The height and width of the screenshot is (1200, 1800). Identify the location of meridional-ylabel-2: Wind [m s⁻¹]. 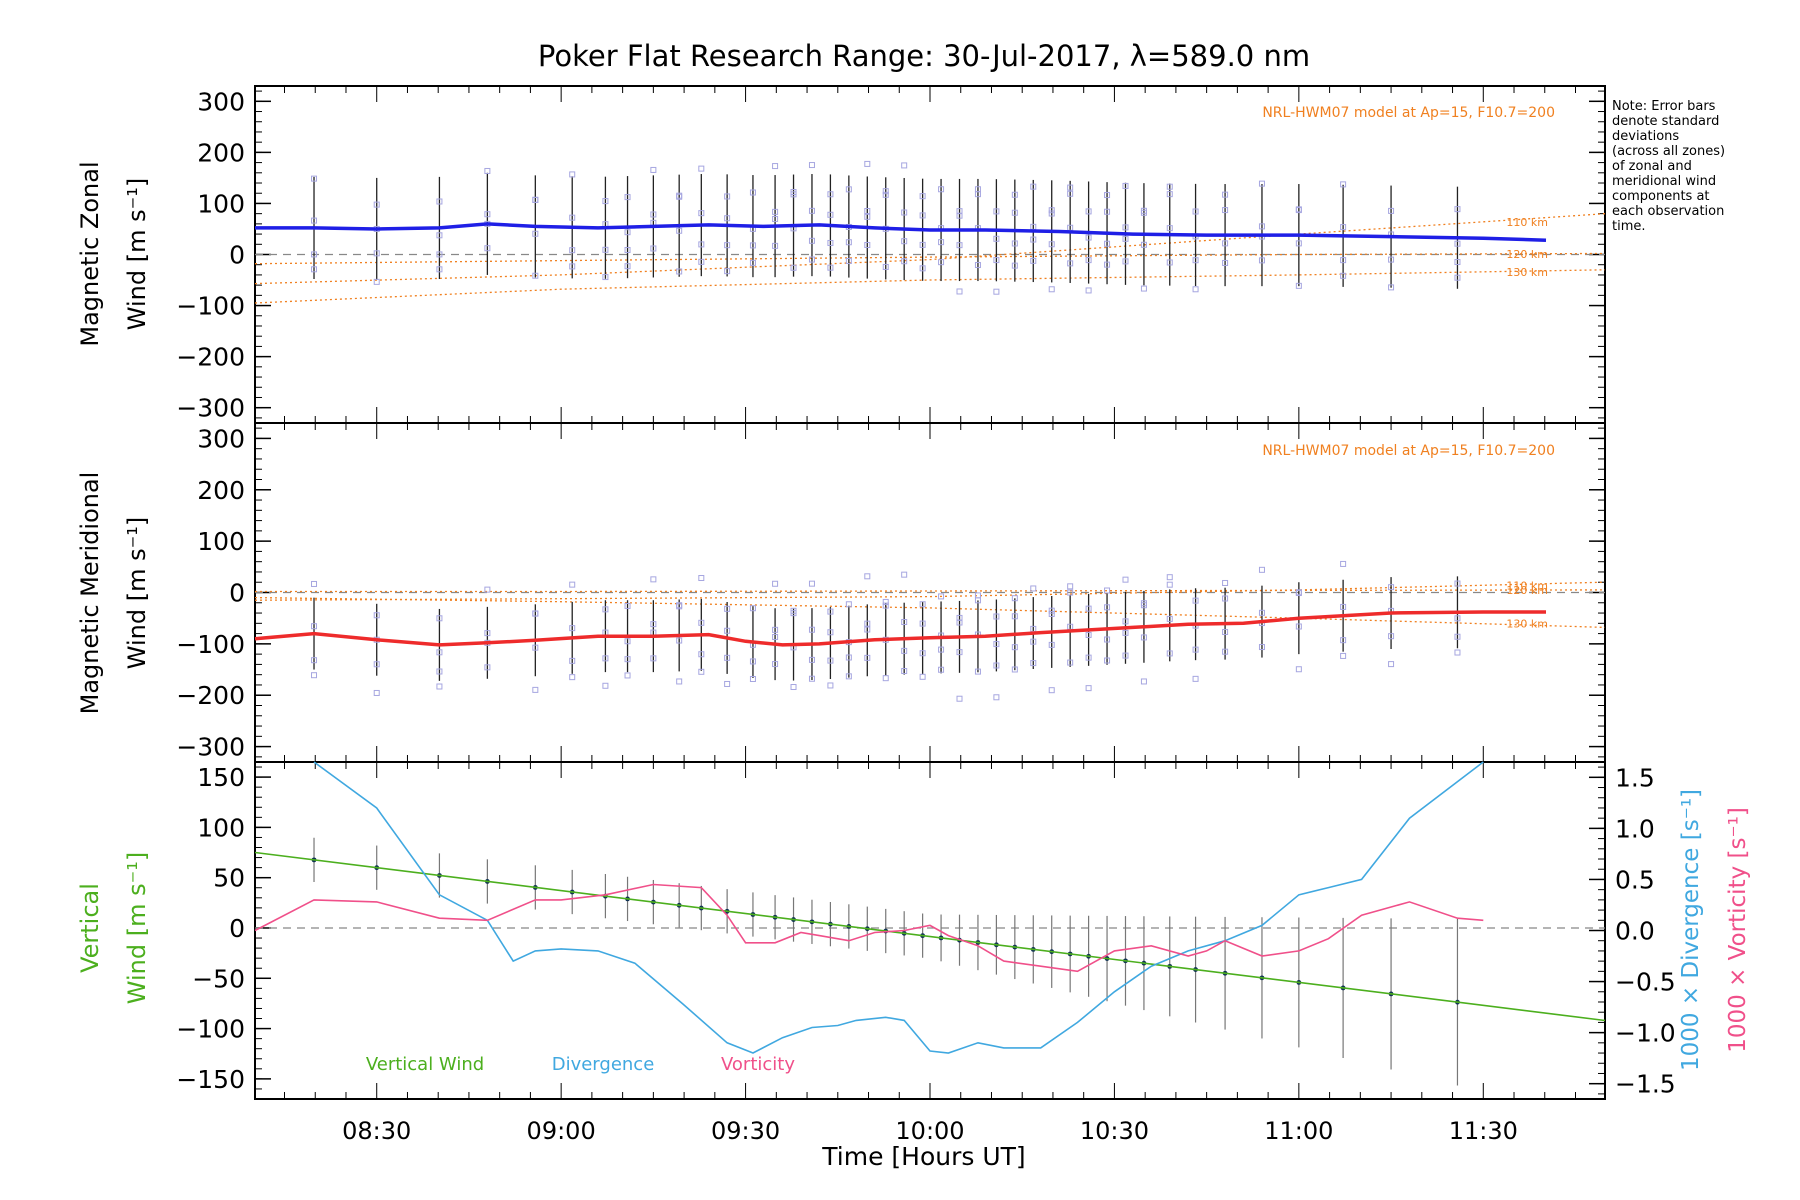
(137, 593).